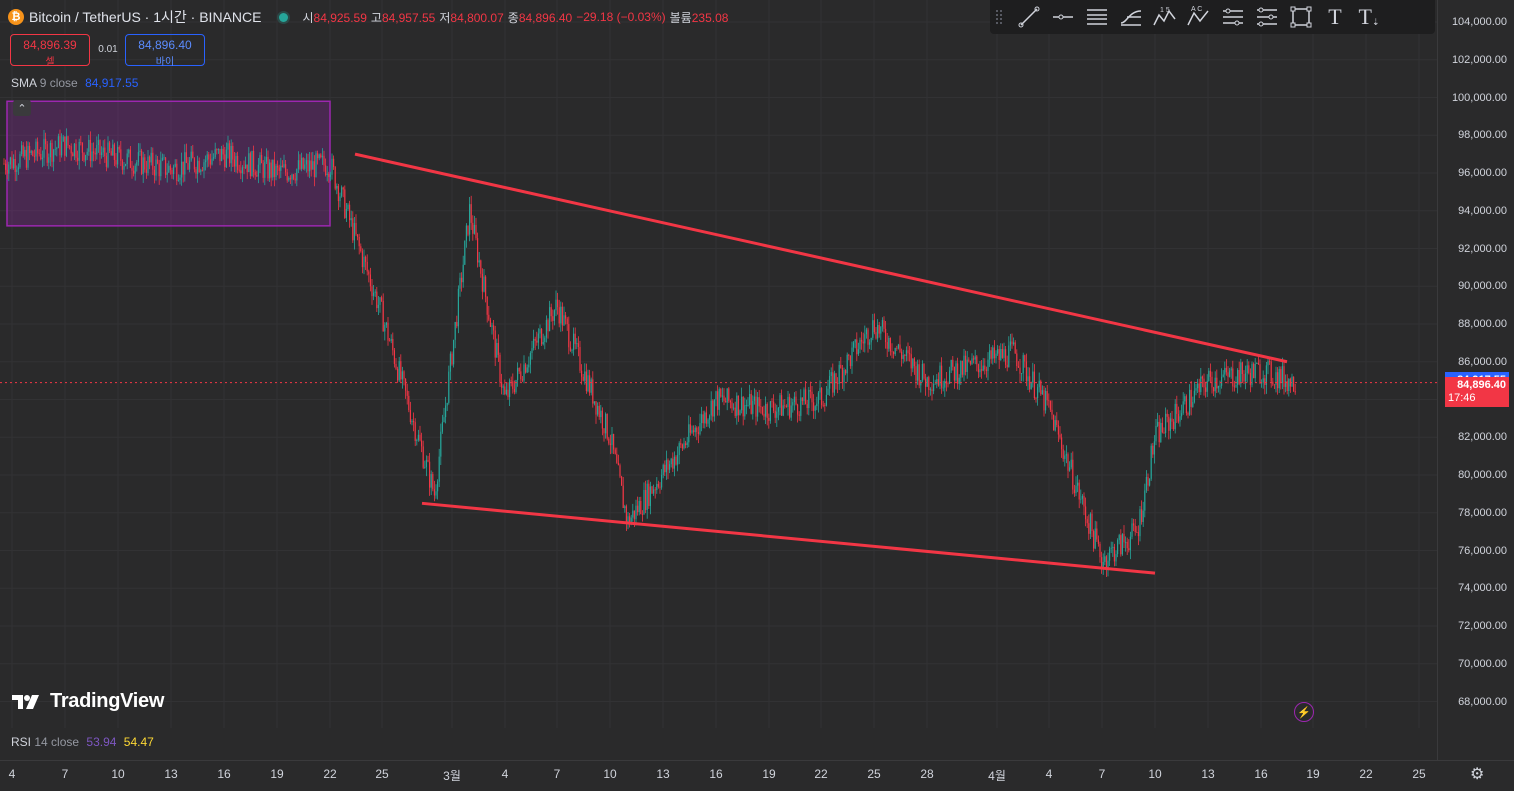  What do you see at coordinates (1301, 17) in the screenshot?
I see `rectangle-icon` at bounding box center [1301, 17].